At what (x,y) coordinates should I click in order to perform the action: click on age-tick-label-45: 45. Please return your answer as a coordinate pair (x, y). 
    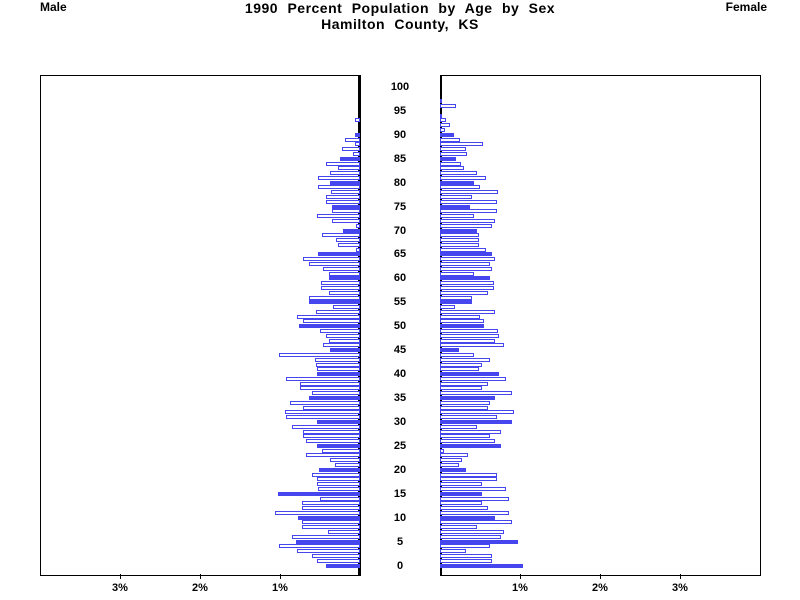
    Looking at the image, I should click on (400, 350).